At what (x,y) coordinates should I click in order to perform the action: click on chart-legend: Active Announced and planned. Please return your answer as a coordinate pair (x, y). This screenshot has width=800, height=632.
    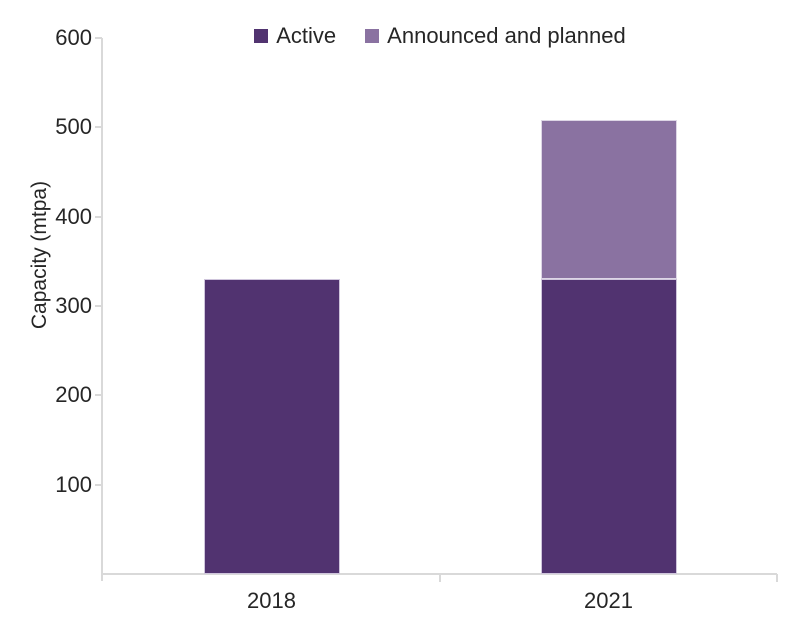
    Looking at the image, I should click on (440, 36).